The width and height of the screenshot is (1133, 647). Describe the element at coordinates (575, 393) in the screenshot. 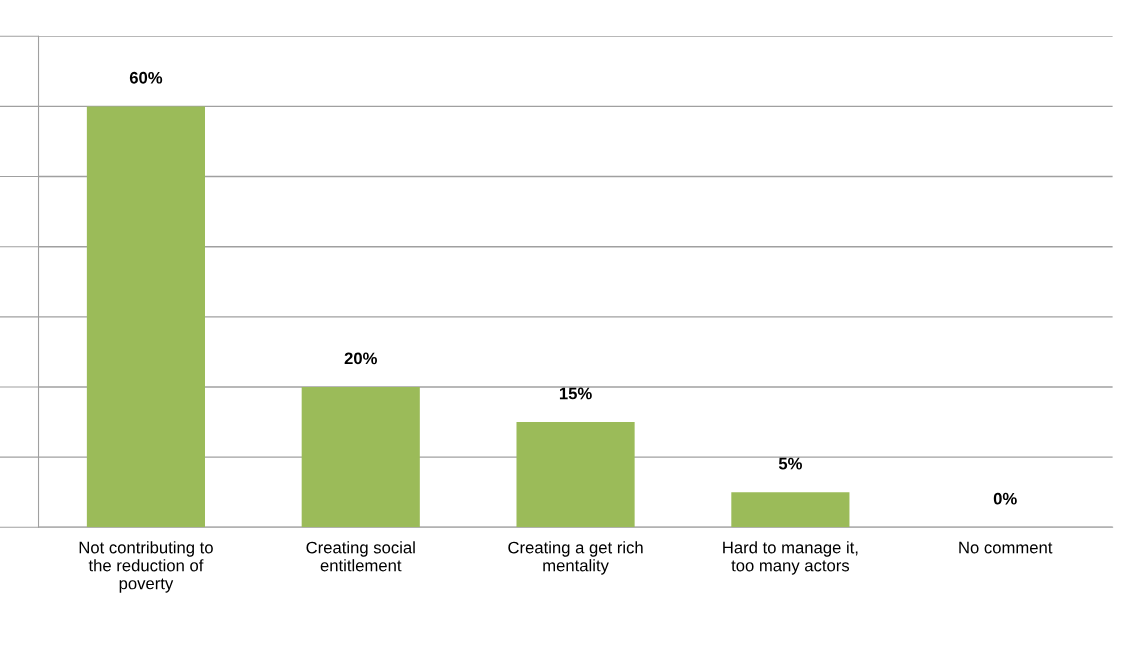

I see `data-label: 15%` at that location.